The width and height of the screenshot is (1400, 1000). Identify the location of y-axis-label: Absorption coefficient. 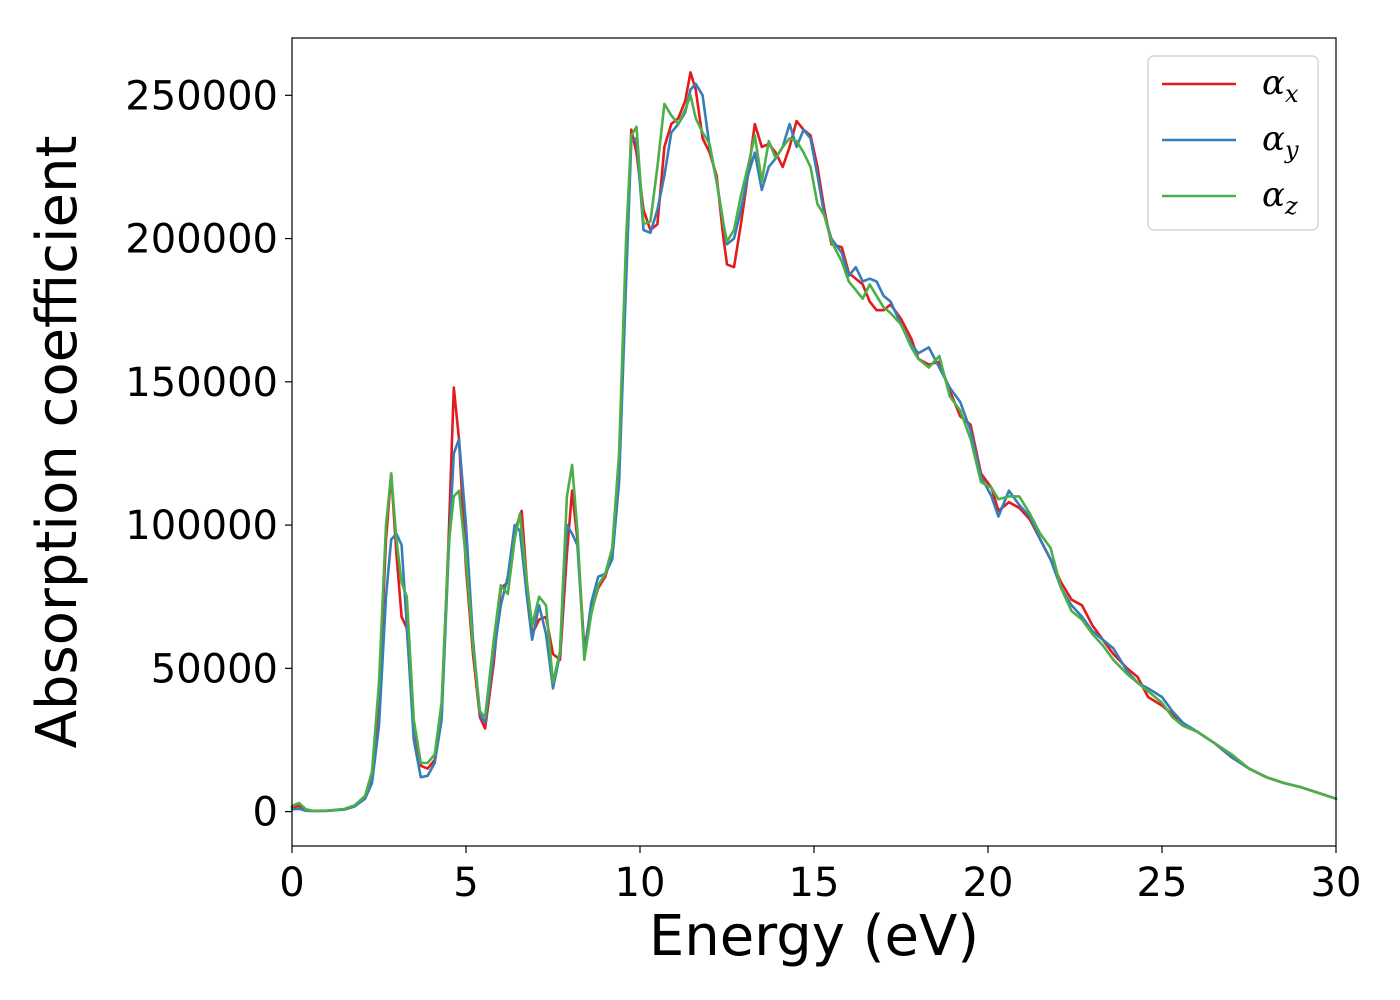
(57, 442).